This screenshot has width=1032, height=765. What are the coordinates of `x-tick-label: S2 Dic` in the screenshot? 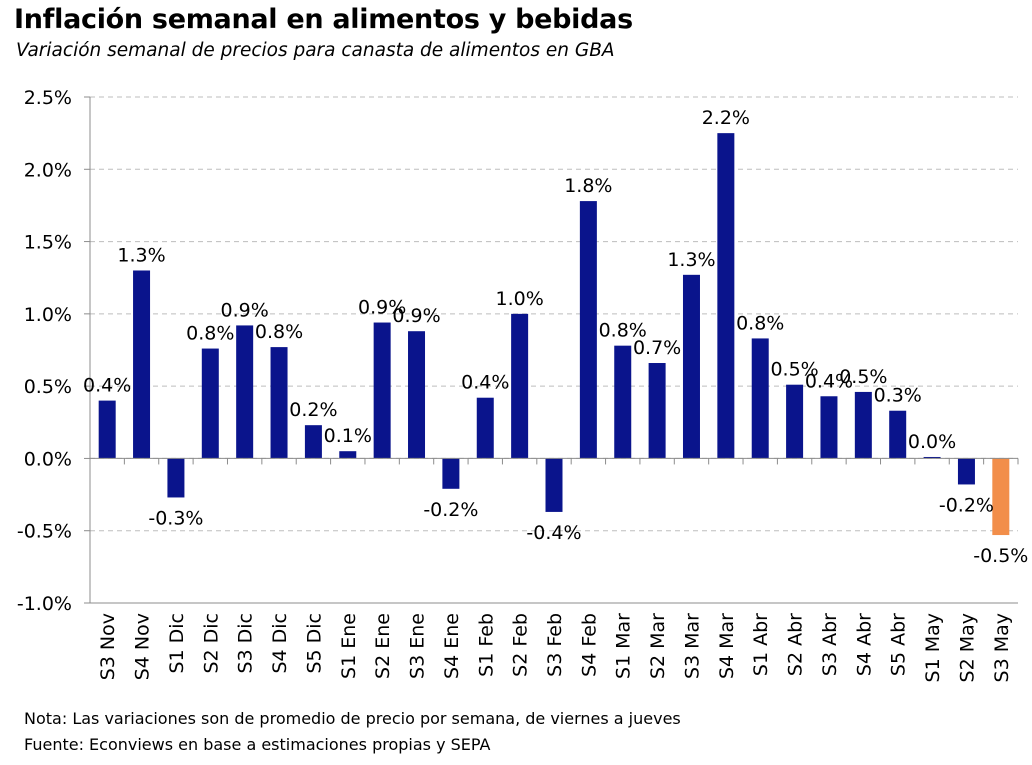 It's located at (211, 643).